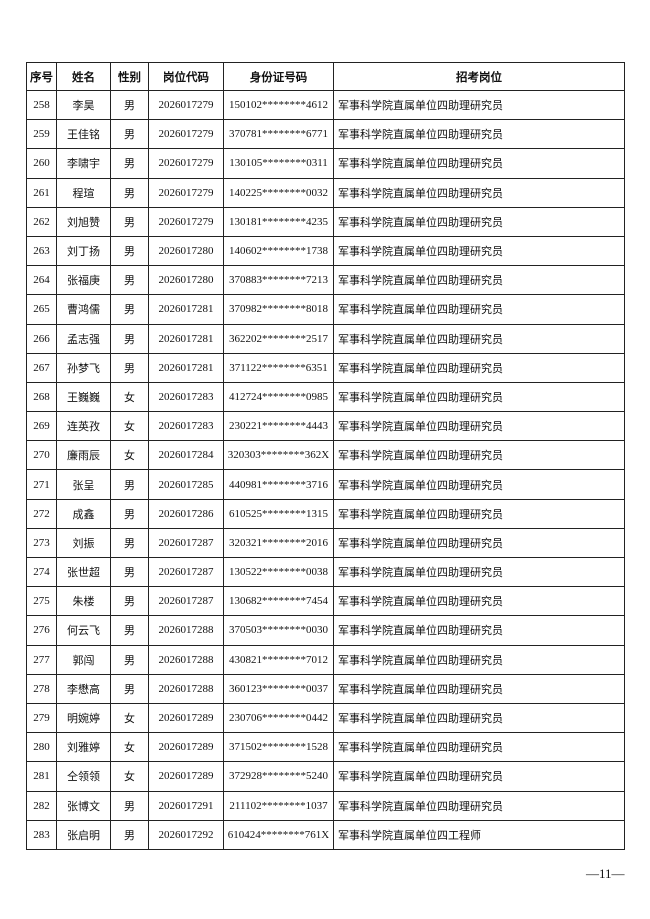 This screenshot has height=919, width=650. What do you see at coordinates (186, 834) in the screenshot?
I see `table-cell: 2026017292` at bounding box center [186, 834].